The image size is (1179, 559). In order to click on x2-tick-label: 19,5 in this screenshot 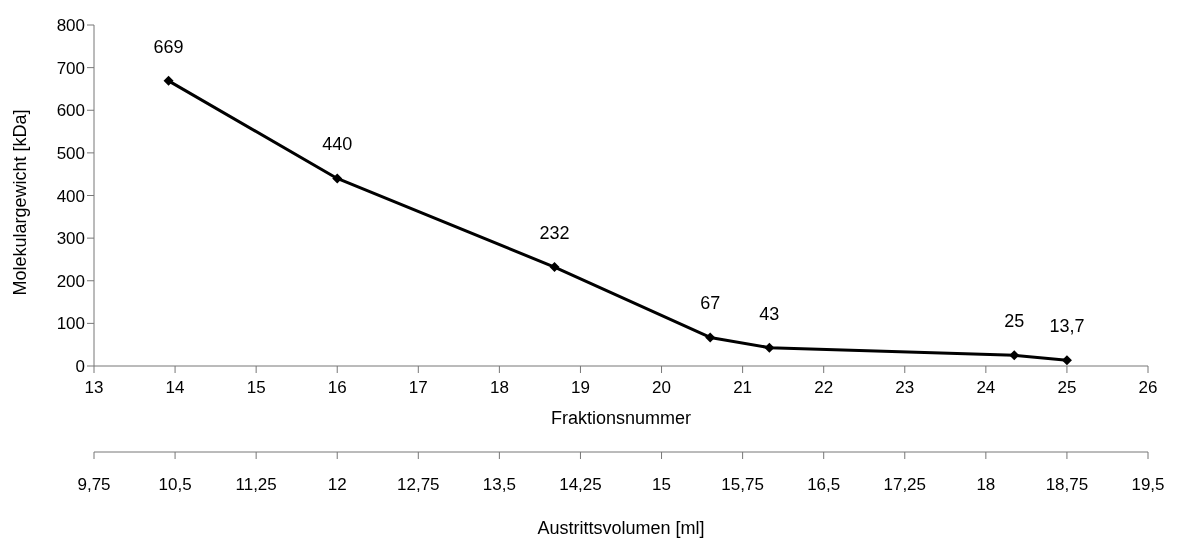, I will do `click(1148, 484)`.